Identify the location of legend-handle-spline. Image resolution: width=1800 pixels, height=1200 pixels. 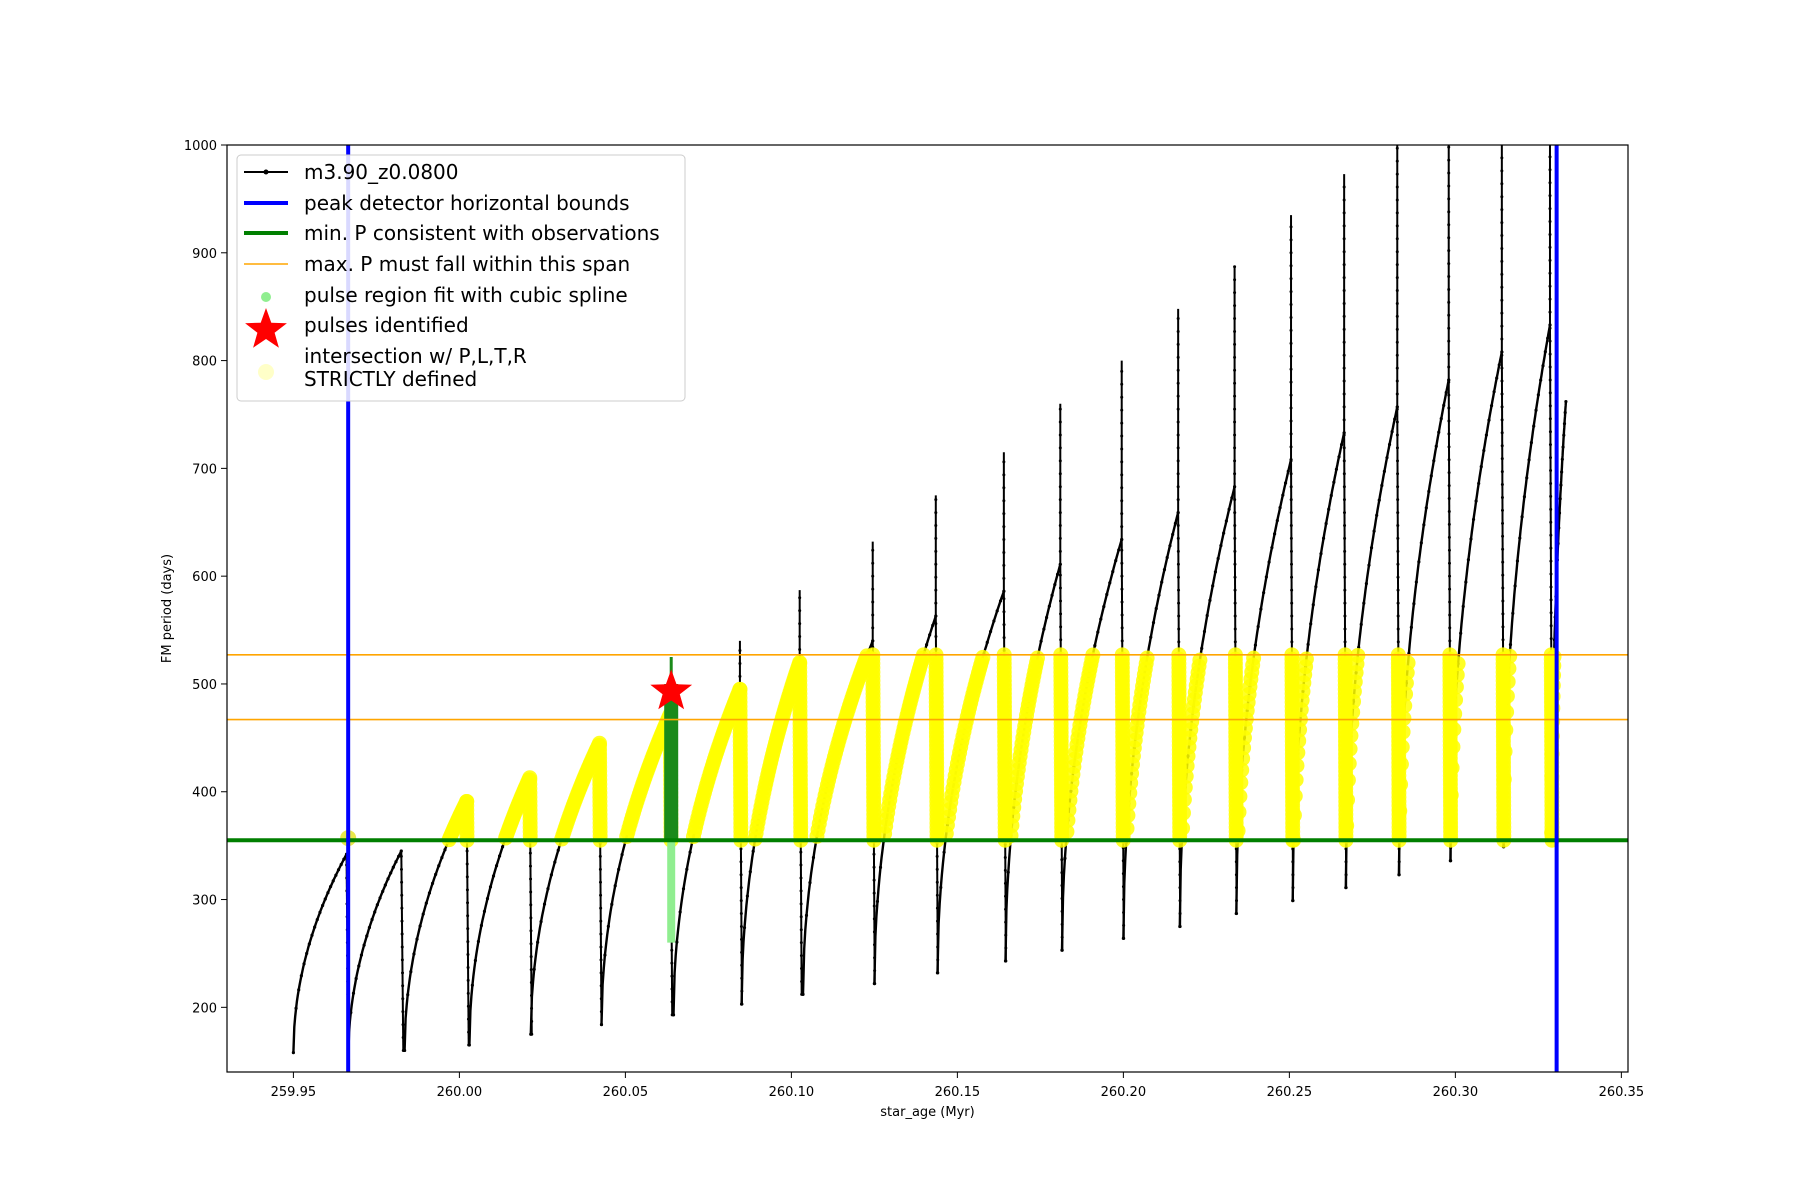
(266, 297).